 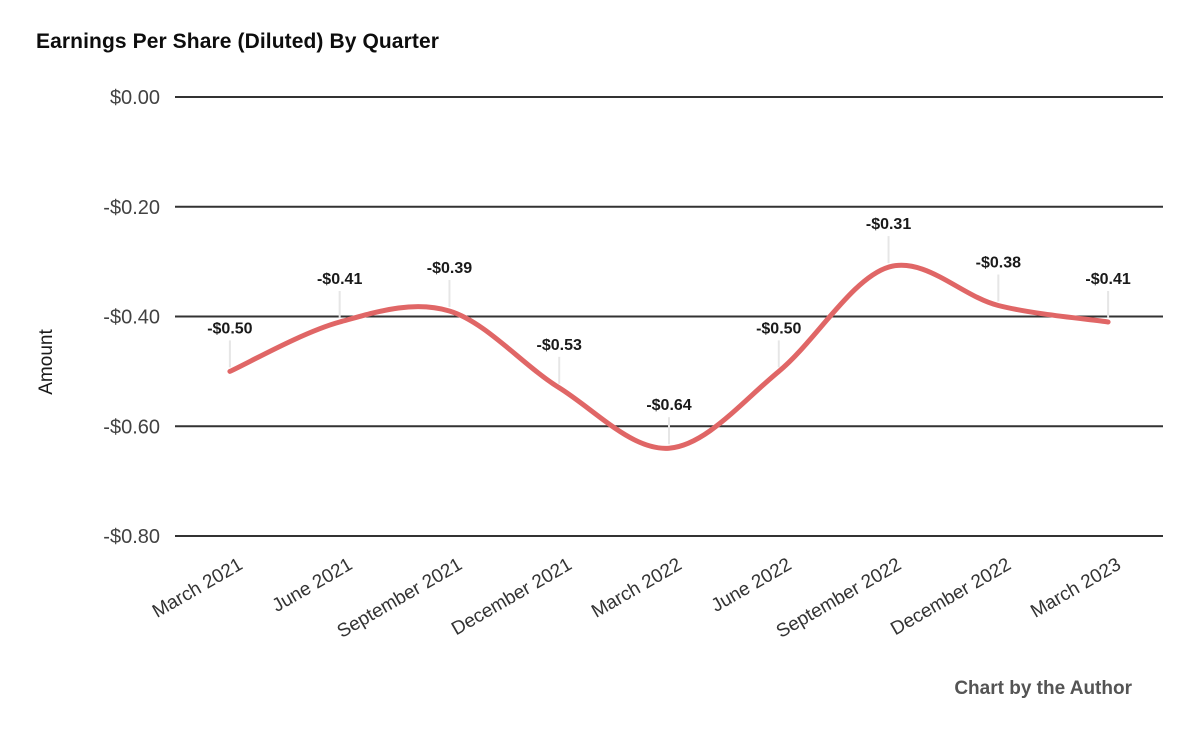 I want to click on x-axis-tick-label: September 2022, so click(x=839, y=598).